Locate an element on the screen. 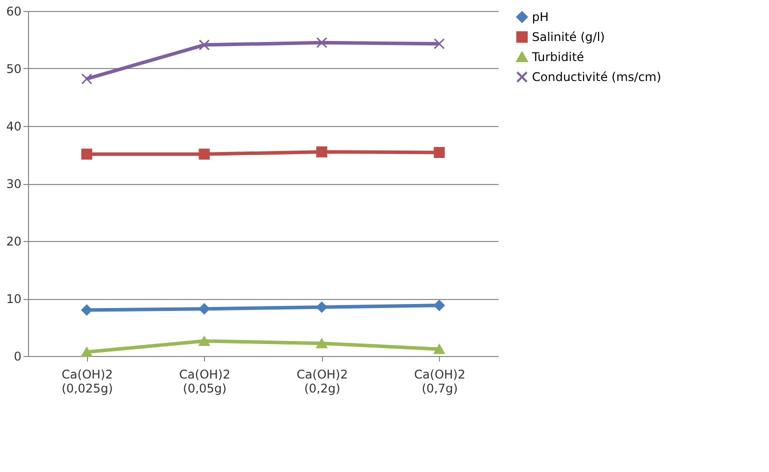 The image size is (769, 472). y-tick-label: 0 is located at coordinates (18, 357).